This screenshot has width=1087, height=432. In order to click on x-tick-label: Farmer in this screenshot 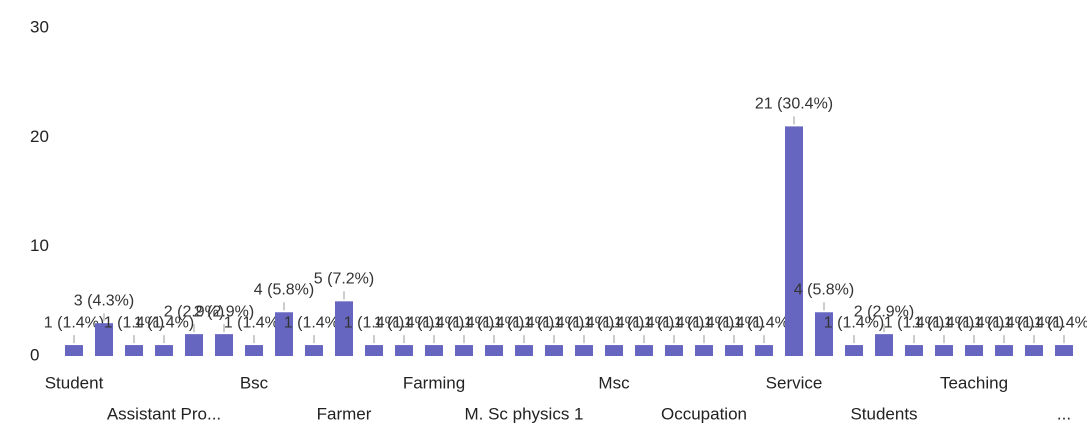, I will do `click(344, 413)`.